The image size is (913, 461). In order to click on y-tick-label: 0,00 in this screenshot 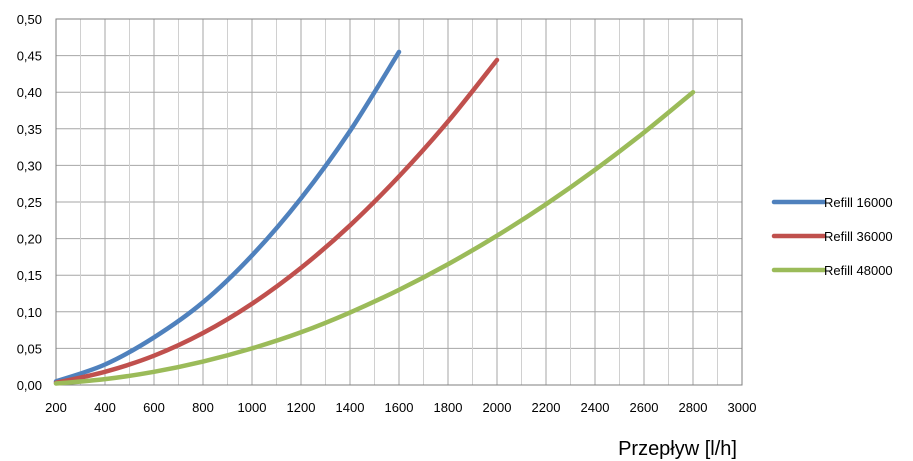, I will do `click(29, 385)`.